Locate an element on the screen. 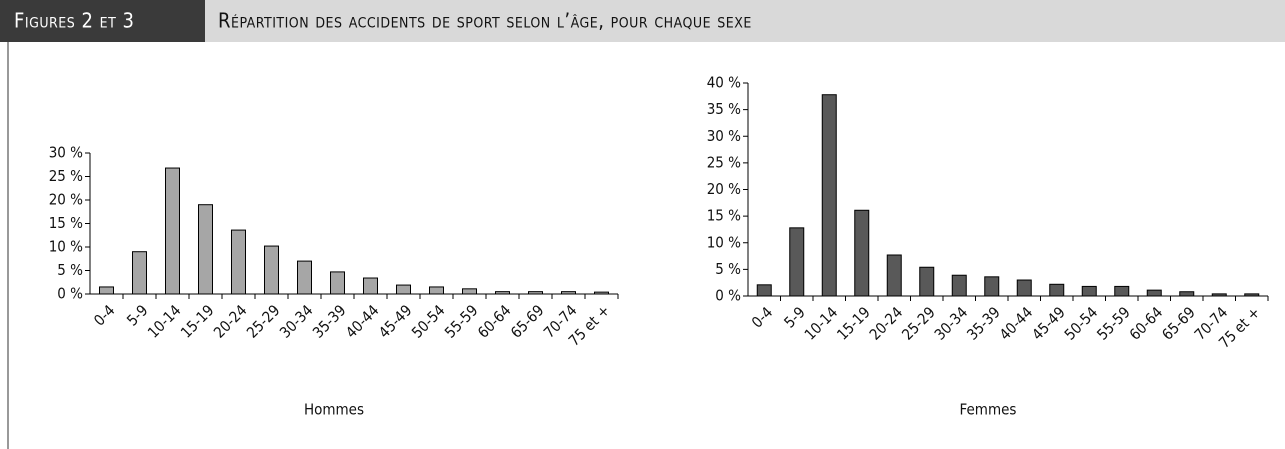 This screenshot has height=449, width=1285. header-band is located at coordinates (642, 21).